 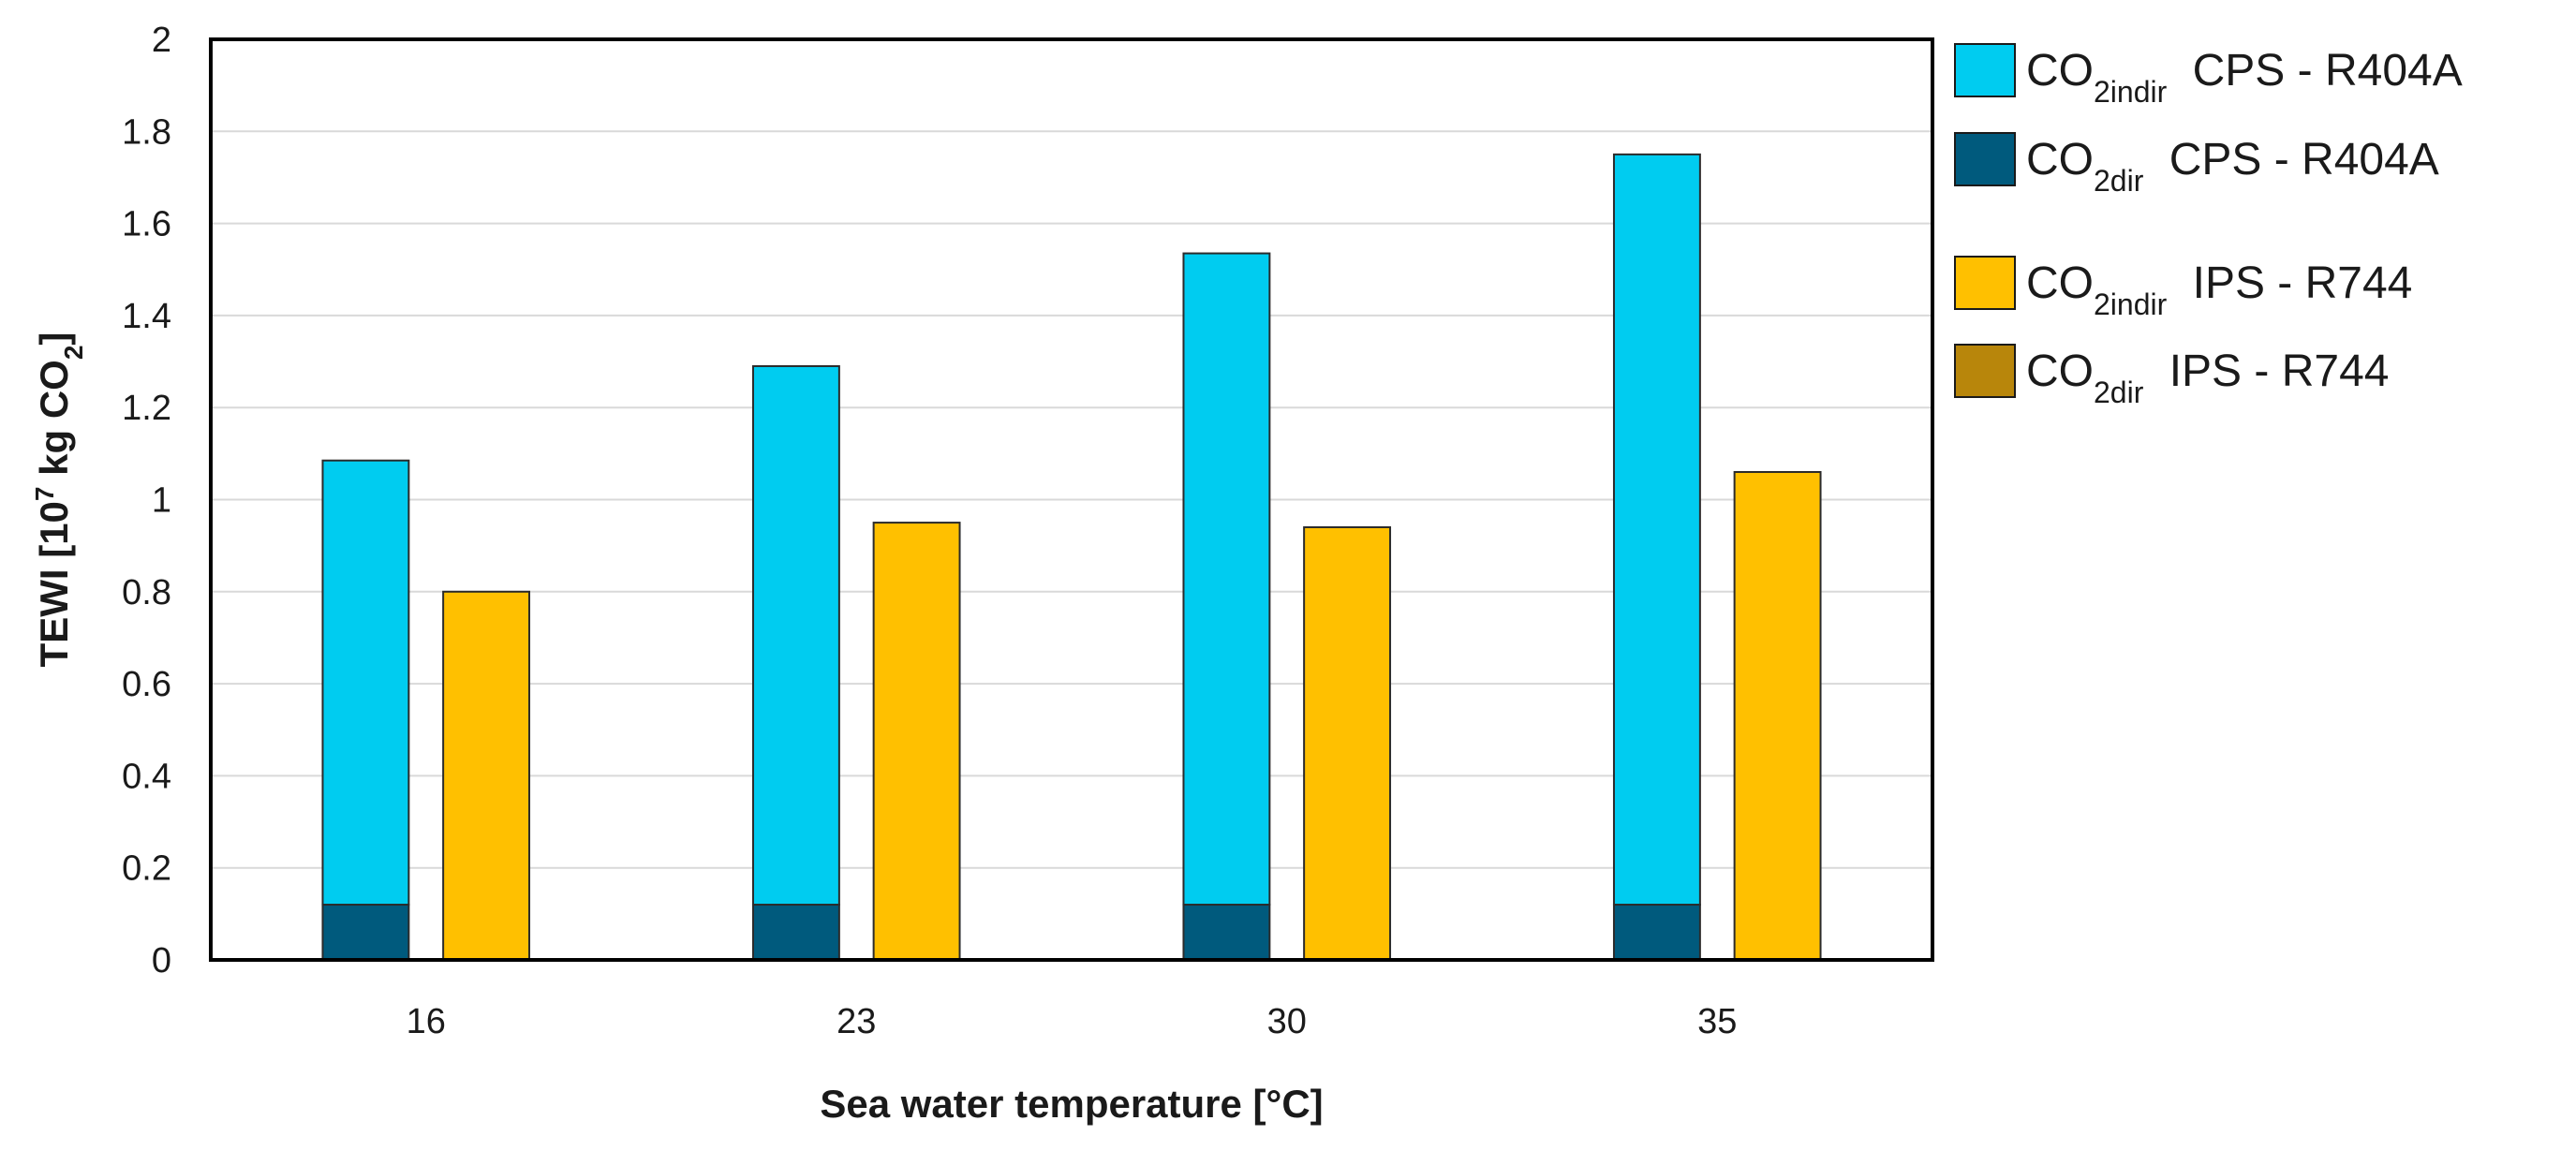 I want to click on y-tick-label-10: 2, so click(x=162, y=40).